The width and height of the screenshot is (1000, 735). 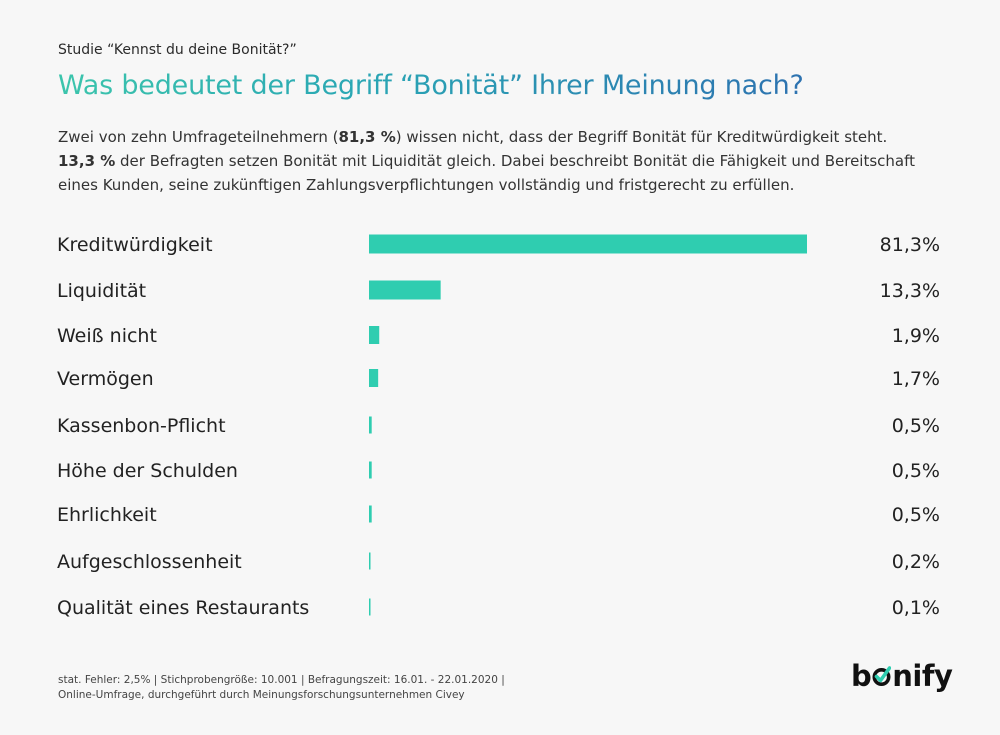 What do you see at coordinates (370, 561) in the screenshot?
I see `bar-aufgeschlossenheit` at bounding box center [370, 561].